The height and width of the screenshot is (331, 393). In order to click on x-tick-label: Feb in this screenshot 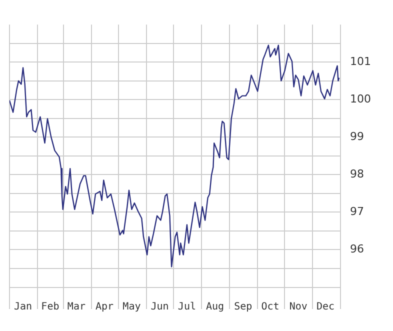, I will do `click(50, 307)`.